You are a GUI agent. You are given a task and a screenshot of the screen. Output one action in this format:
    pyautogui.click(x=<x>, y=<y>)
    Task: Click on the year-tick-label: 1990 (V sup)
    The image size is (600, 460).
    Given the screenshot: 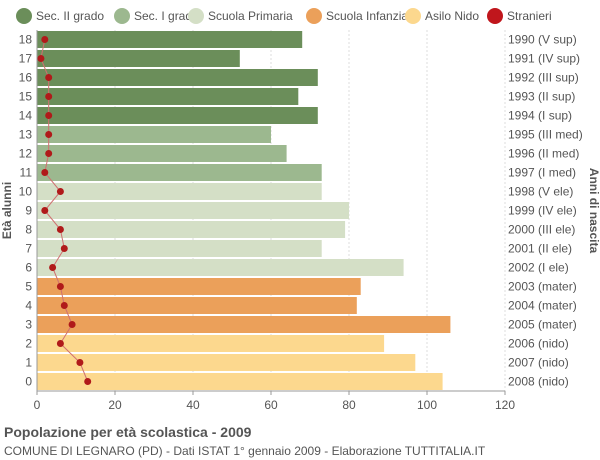 What is the action you would take?
    pyautogui.click(x=542, y=40)
    